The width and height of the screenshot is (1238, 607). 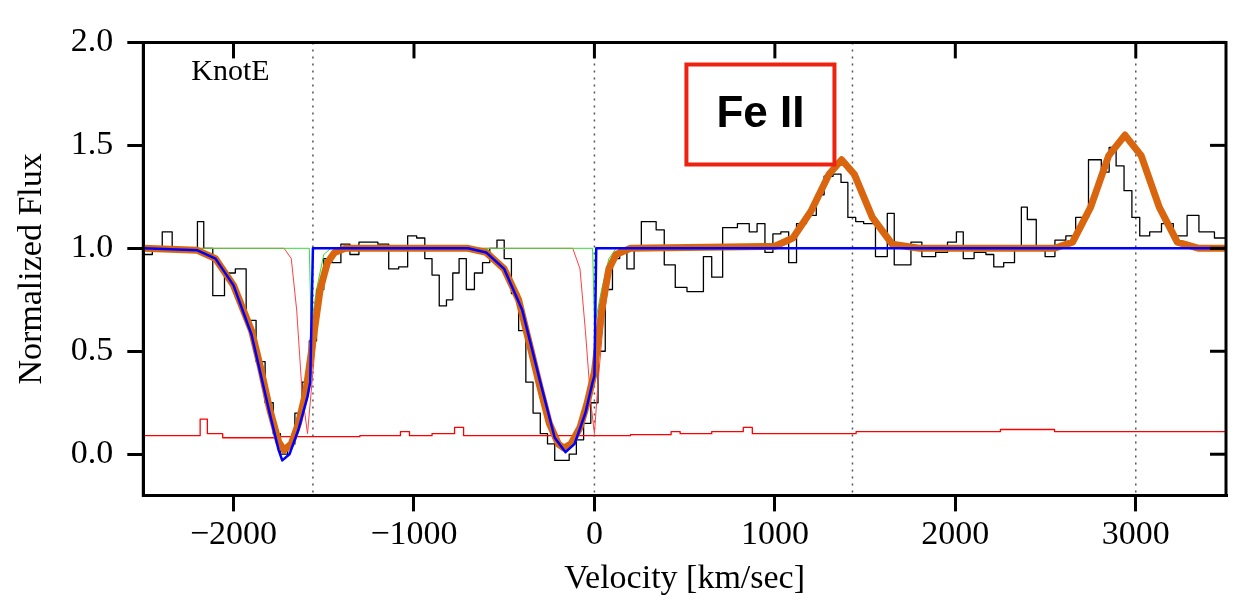 What do you see at coordinates (30, 269) in the screenshot?
I see `y-axis-title: Normalized Flux` at bounding box center [30, 269].